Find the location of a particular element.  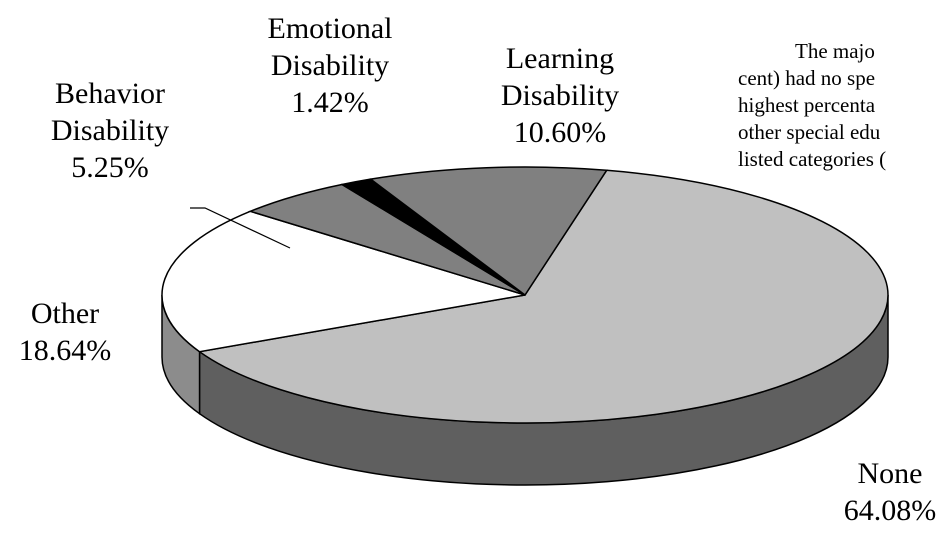

value-label: 10.60% is located at coordinates (560, 132).